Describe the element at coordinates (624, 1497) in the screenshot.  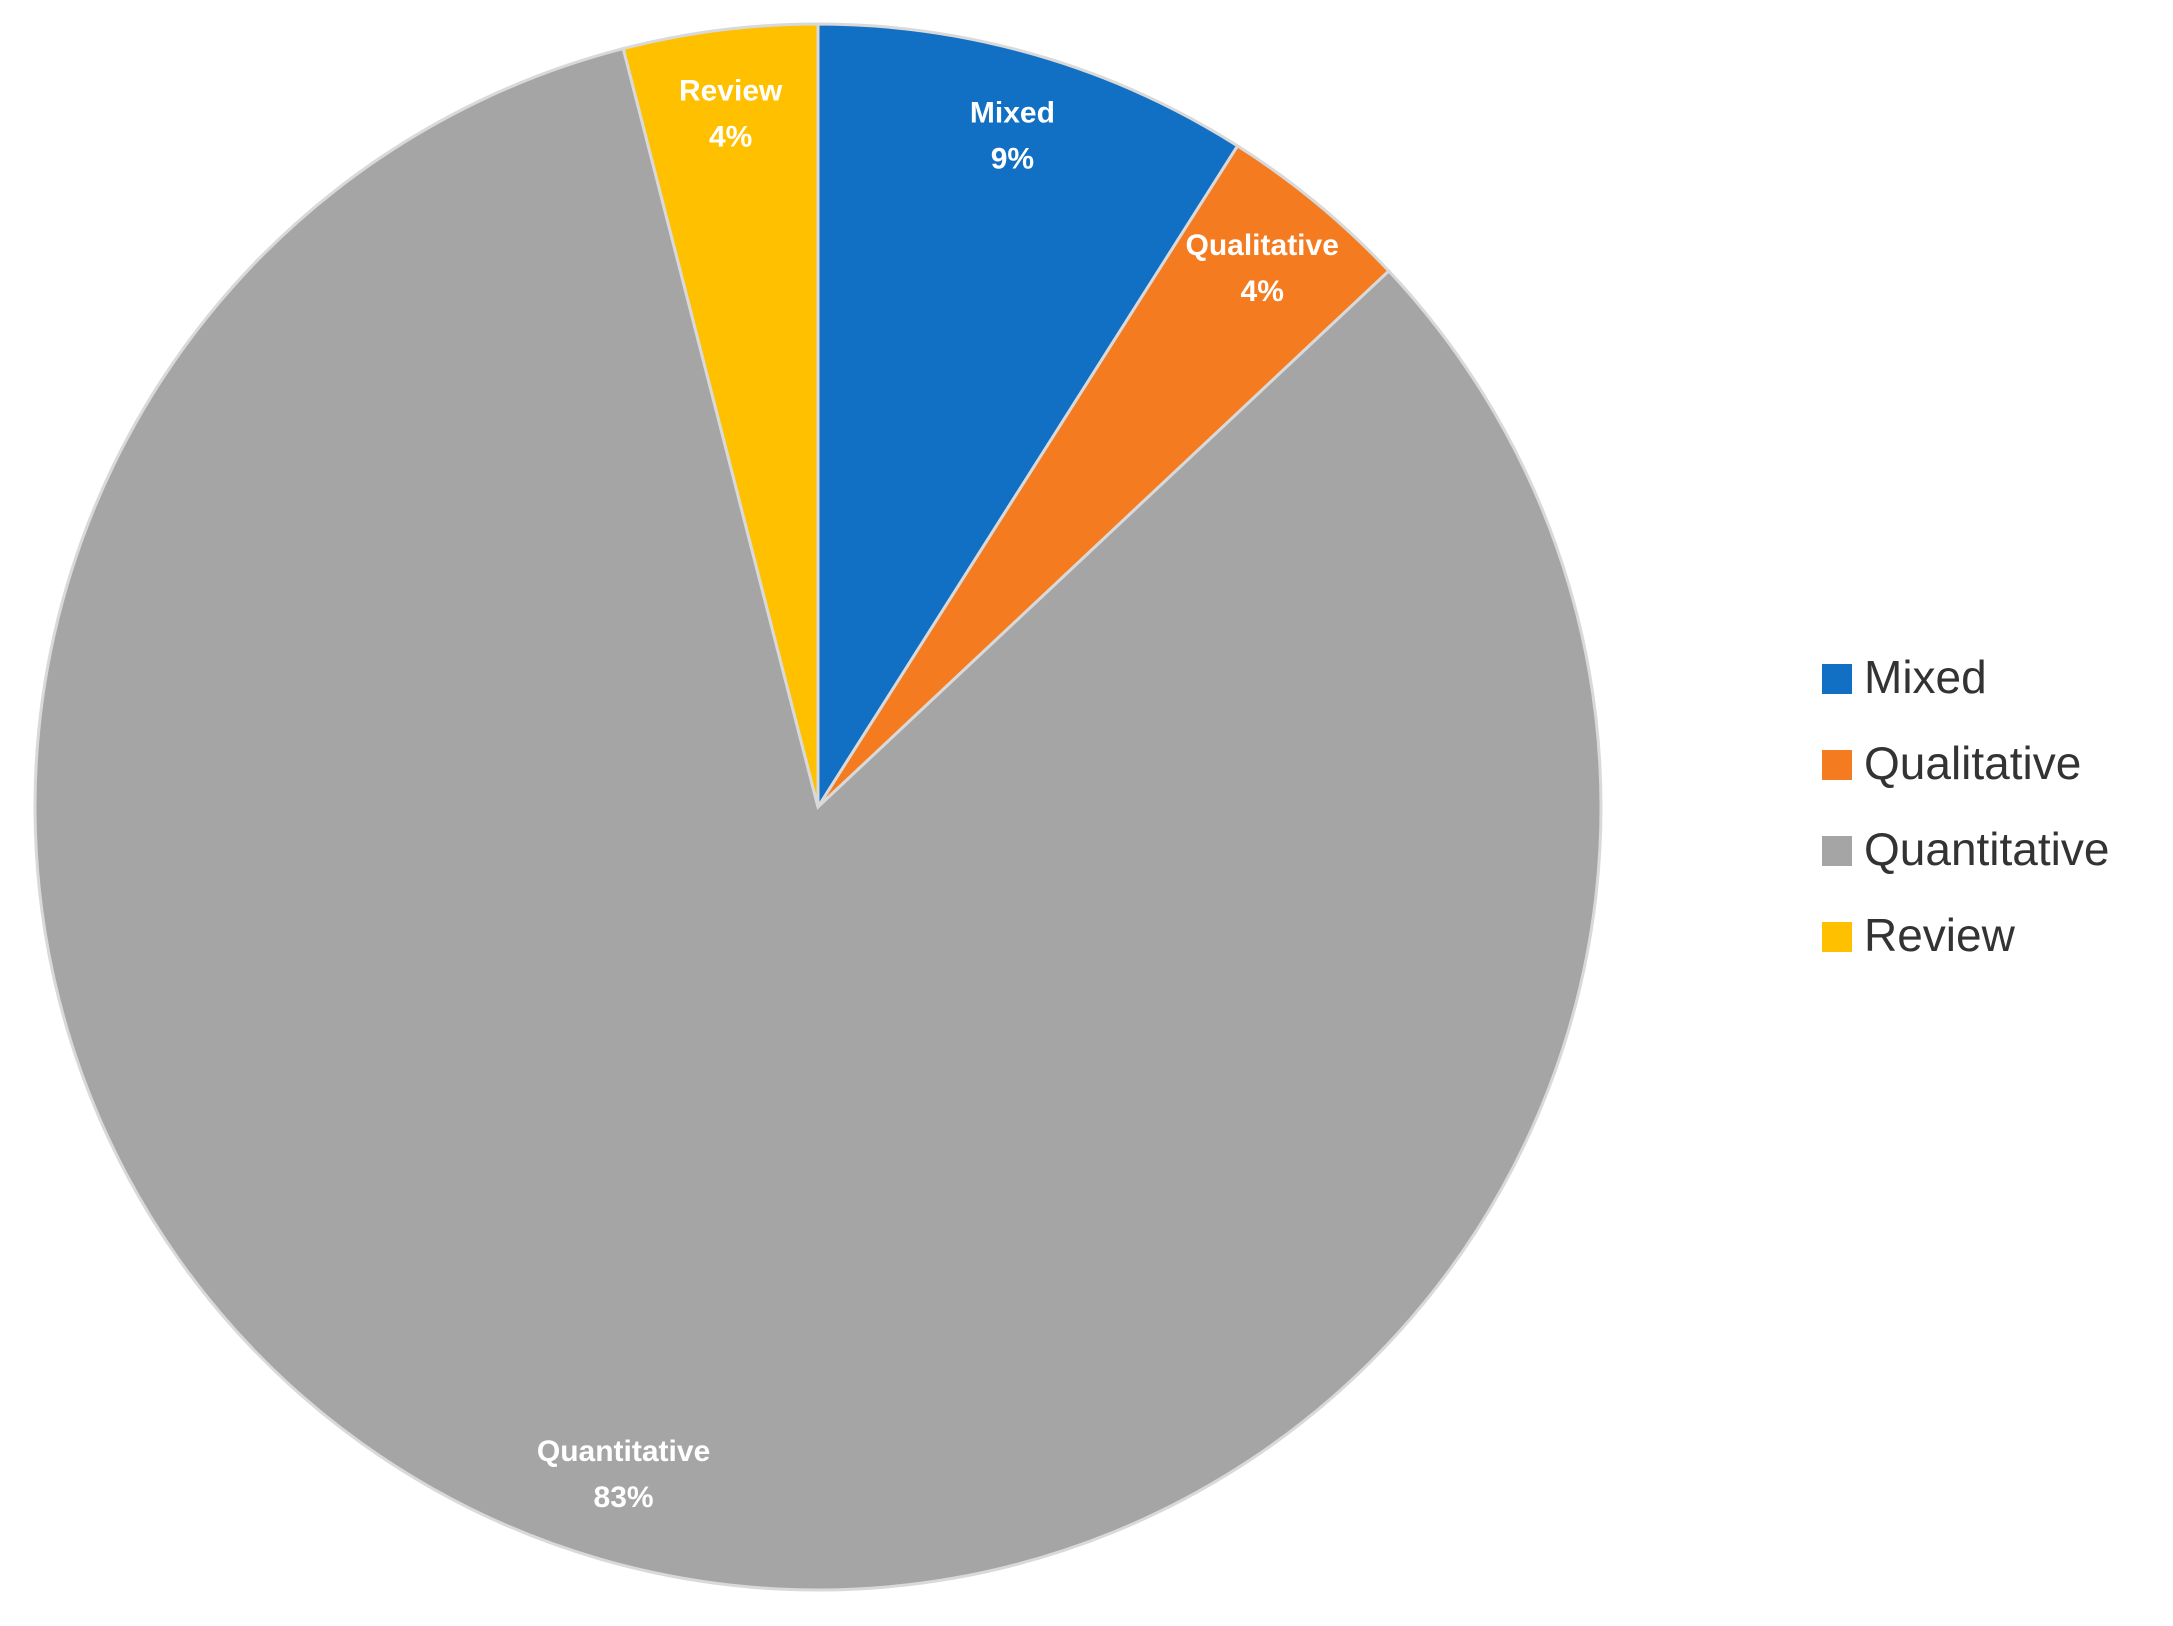
I see `slice-value-label: 83%` at that location.